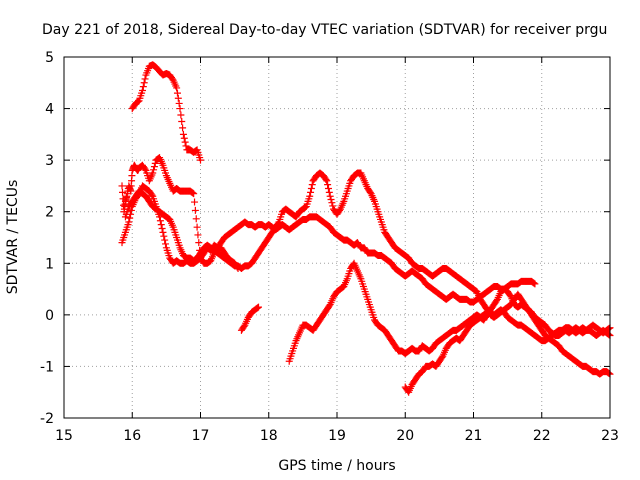  I want to click on y-tick-label: -2, so click(47, 419).